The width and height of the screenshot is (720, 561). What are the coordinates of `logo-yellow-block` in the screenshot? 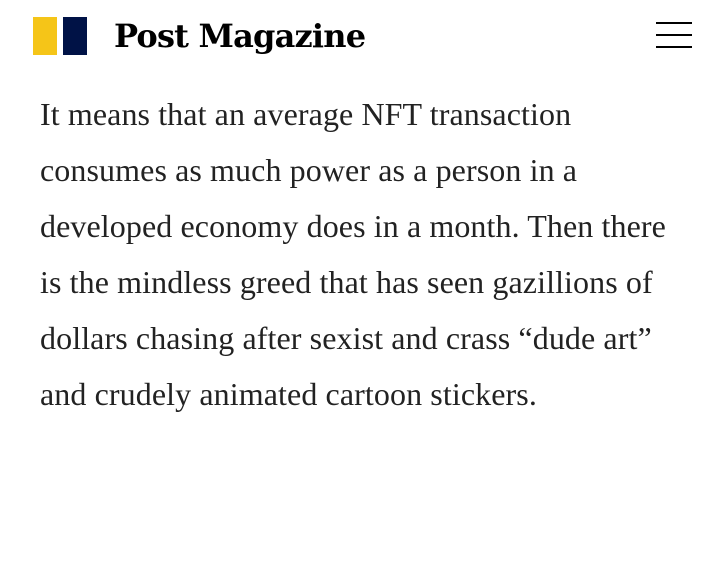 It's located at (45, 36).